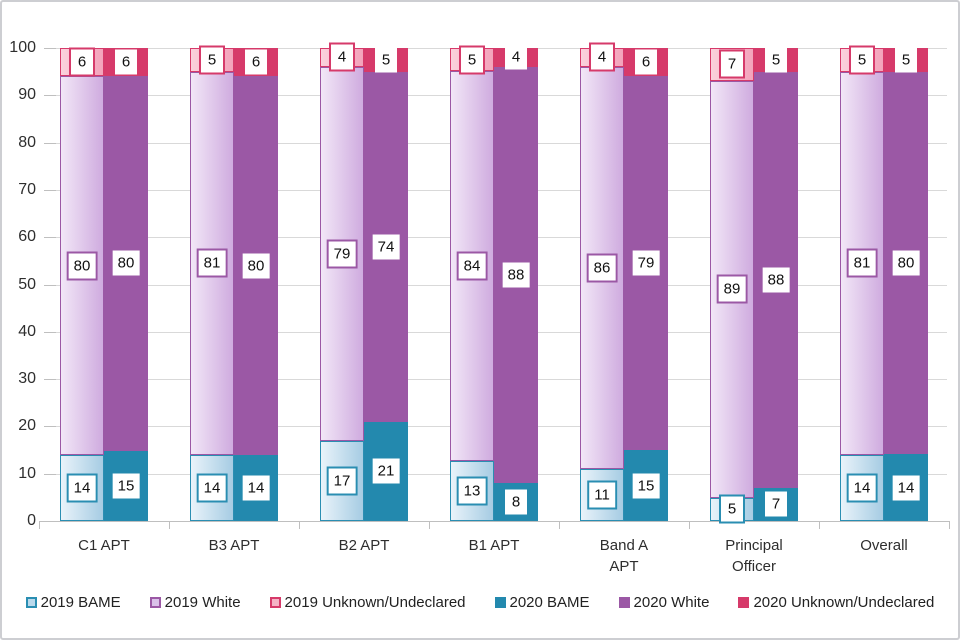 The height and width of the screenshot is (640, 960). What do you see at coordinates (862, 488) in the screenshot?
I see `data-label-2019-bame-overall: 14` at bounding box center [862, 488].